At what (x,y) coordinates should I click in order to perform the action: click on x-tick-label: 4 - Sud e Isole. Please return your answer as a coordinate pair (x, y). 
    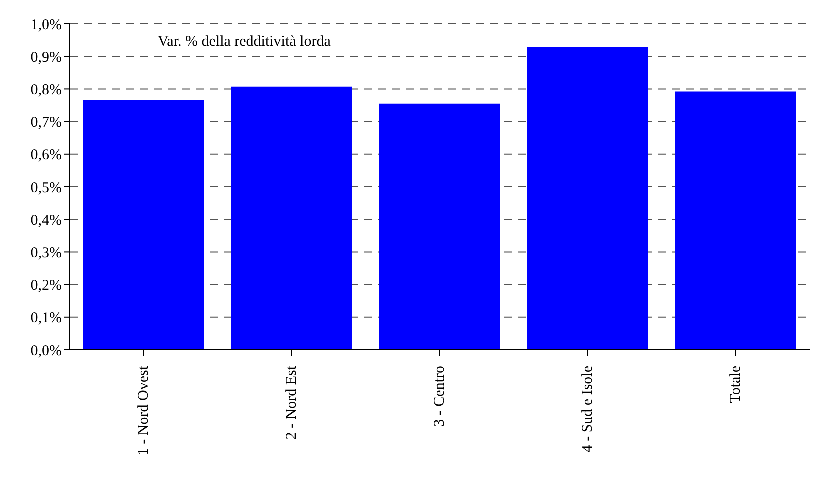
    Looking at the image, I should click on (588, 409).